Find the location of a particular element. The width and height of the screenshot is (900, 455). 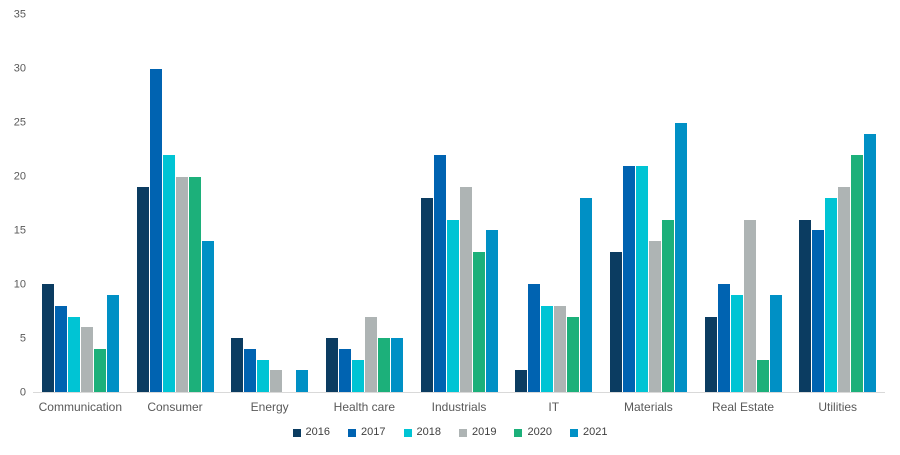

legend-item-2018: 2018 is located at coordinates (422, 432).